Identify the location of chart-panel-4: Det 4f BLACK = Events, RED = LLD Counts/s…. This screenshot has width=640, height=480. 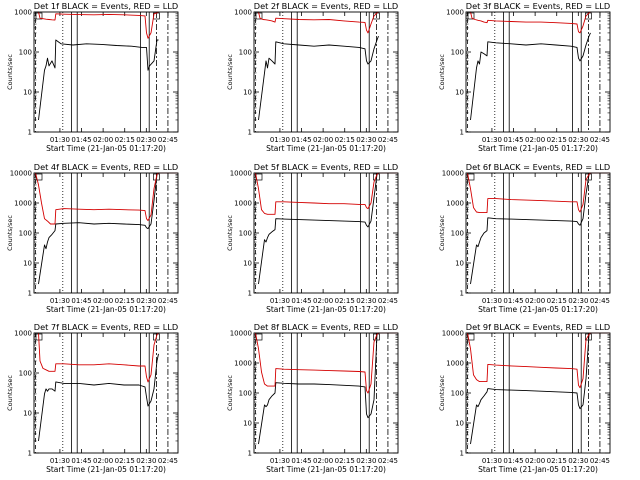
(92, 238).